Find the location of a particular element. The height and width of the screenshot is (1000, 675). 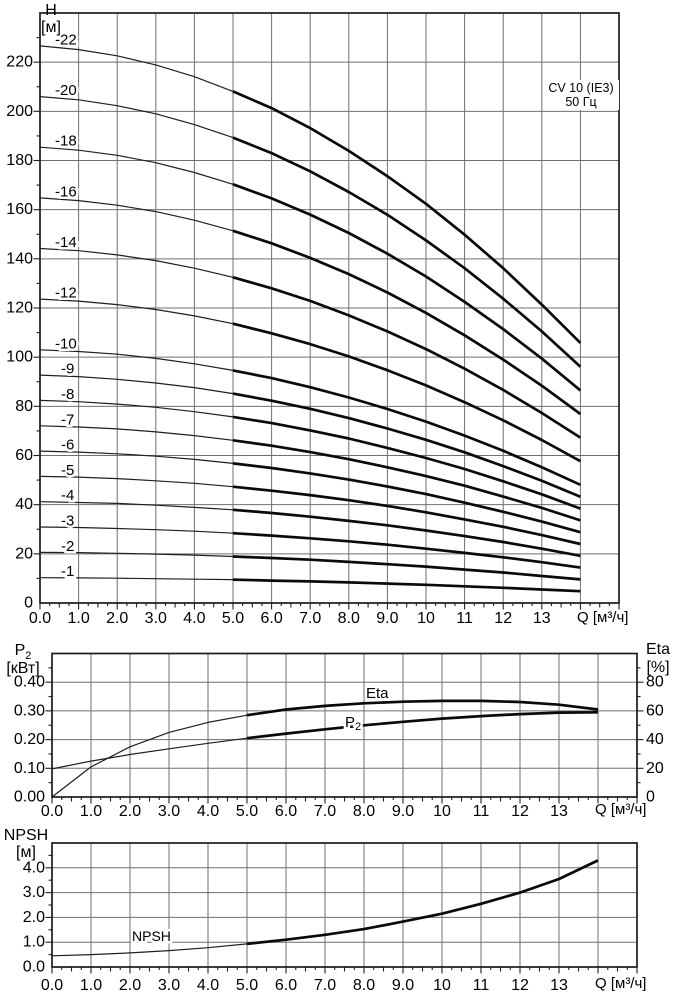

power-and-efficiency-plot-border is located at coordinates (344, 725).